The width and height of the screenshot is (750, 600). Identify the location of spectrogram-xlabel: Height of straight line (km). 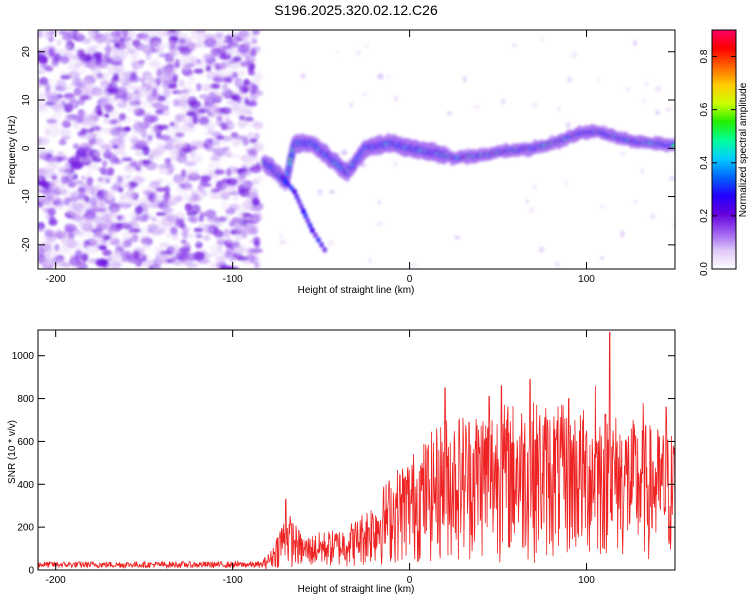
(356, 290).